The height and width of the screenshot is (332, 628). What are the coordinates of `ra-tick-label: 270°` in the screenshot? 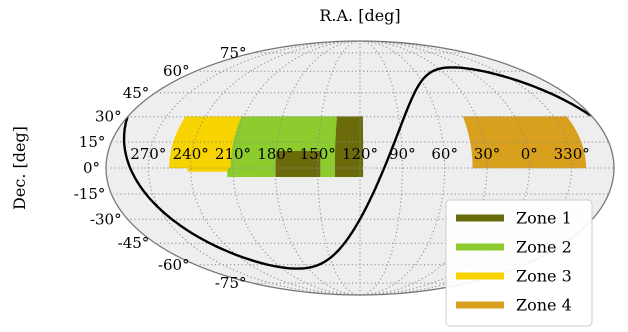 It's located at (148, 154).